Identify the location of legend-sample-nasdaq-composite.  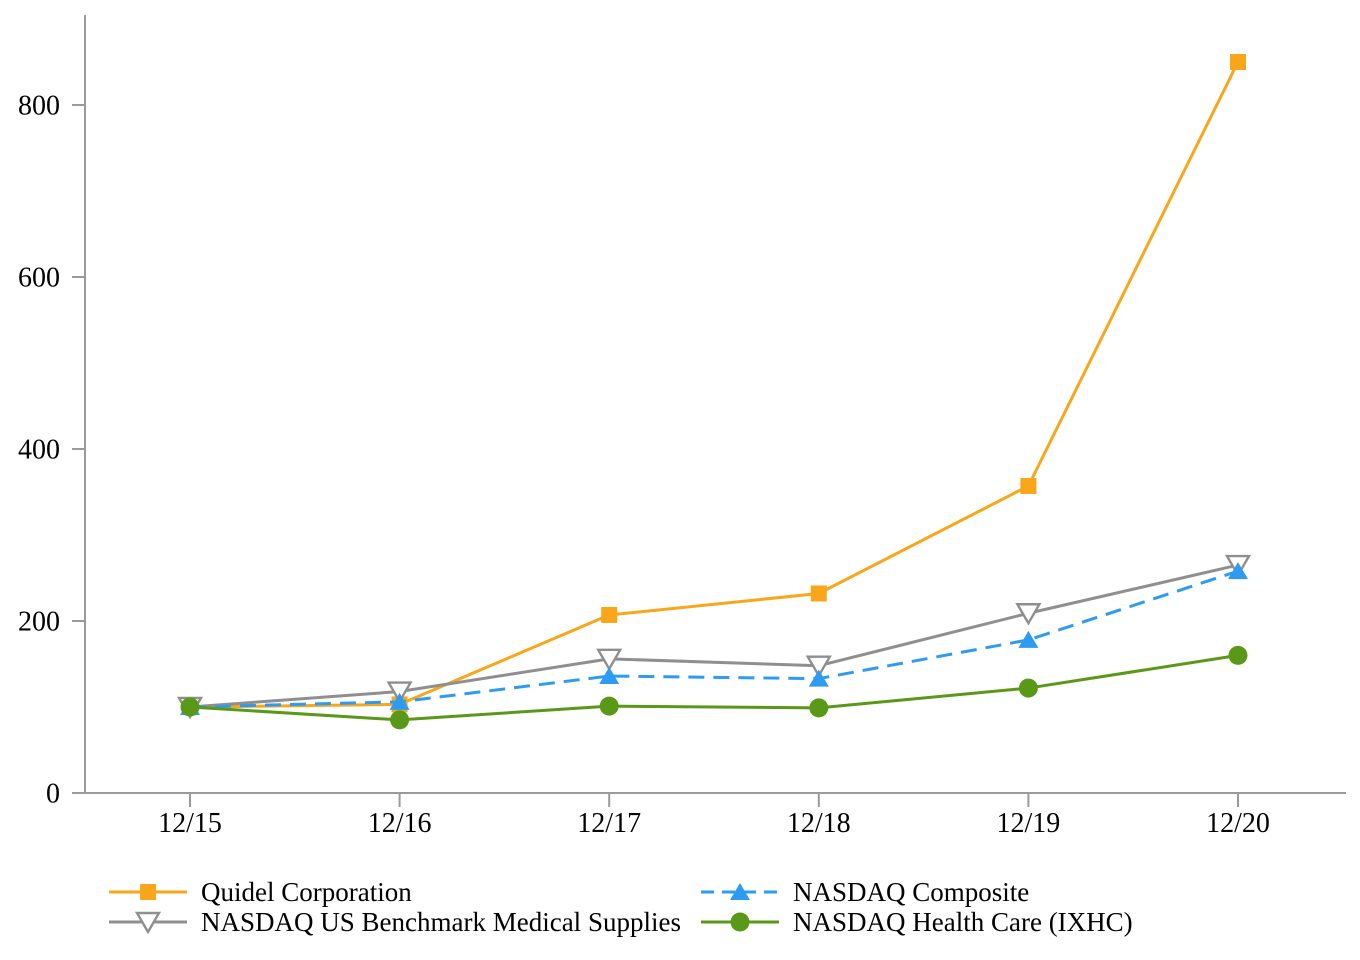
(740, 891).